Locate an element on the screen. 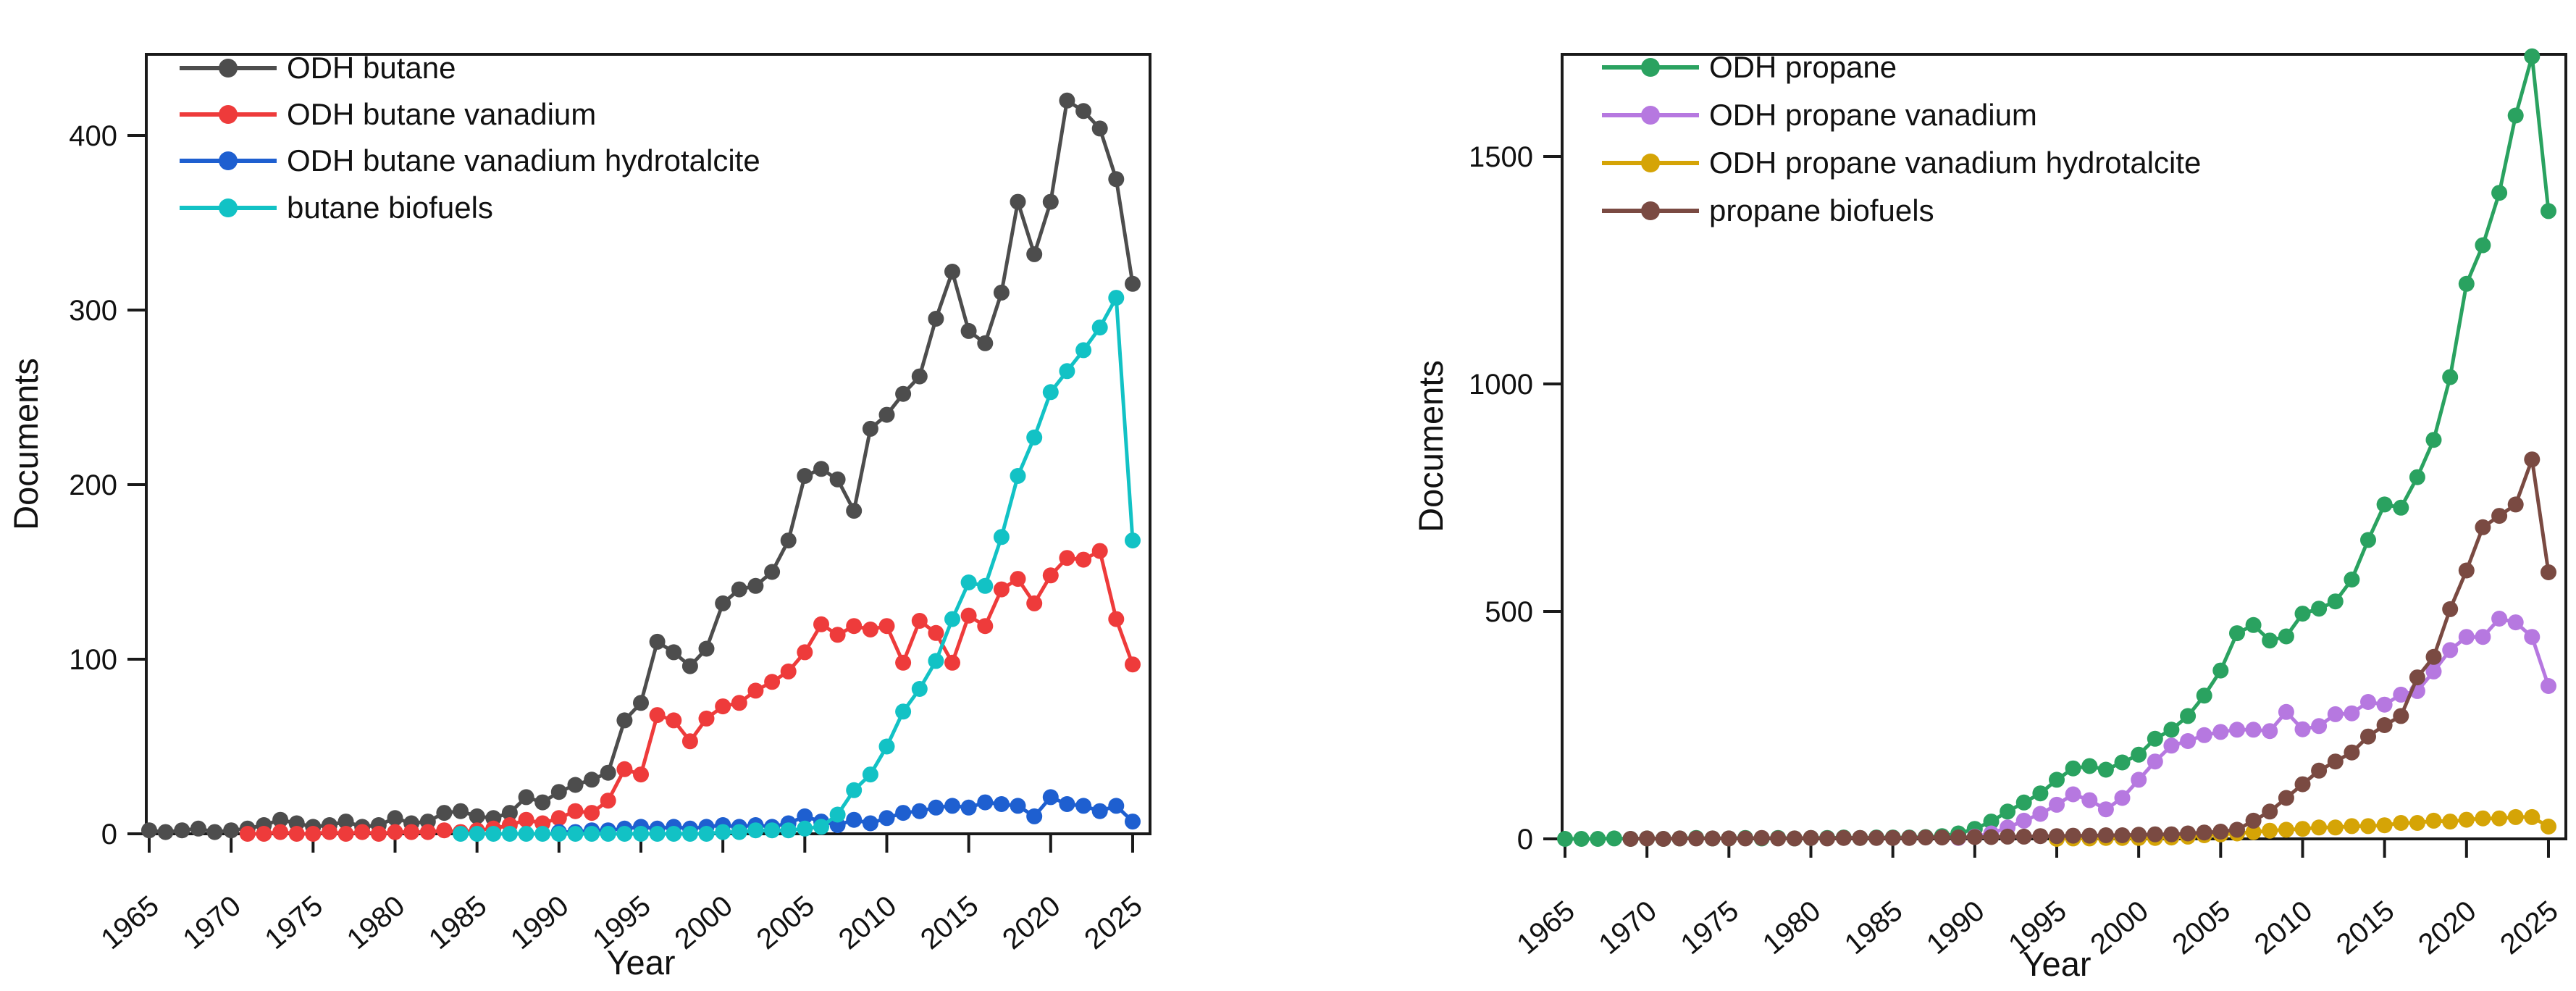 This screenshot has width=2576, height=991. y-axis-title: Documents is located at coordinates (26, 444).